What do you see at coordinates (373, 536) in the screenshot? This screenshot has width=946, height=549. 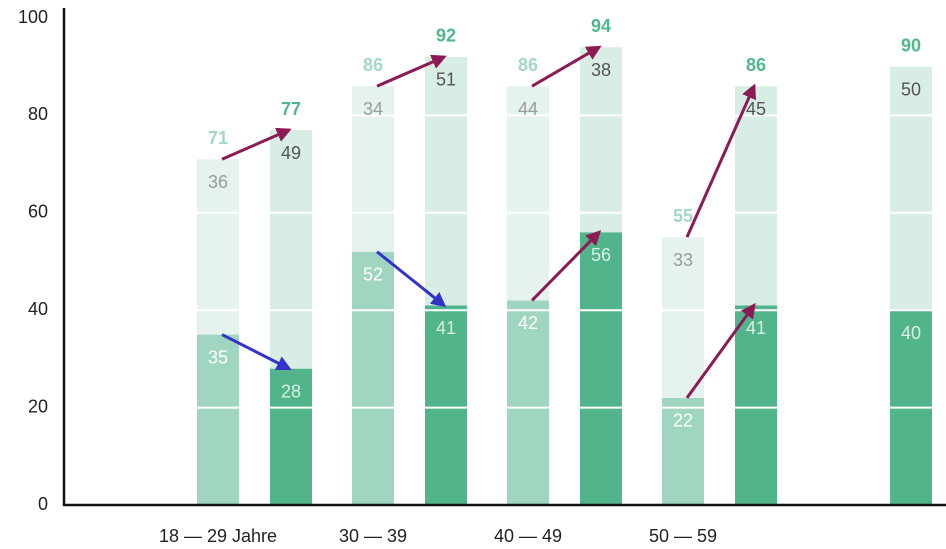 I see `x-tick-label: 30 — 39` at bounding box center [373, 536].